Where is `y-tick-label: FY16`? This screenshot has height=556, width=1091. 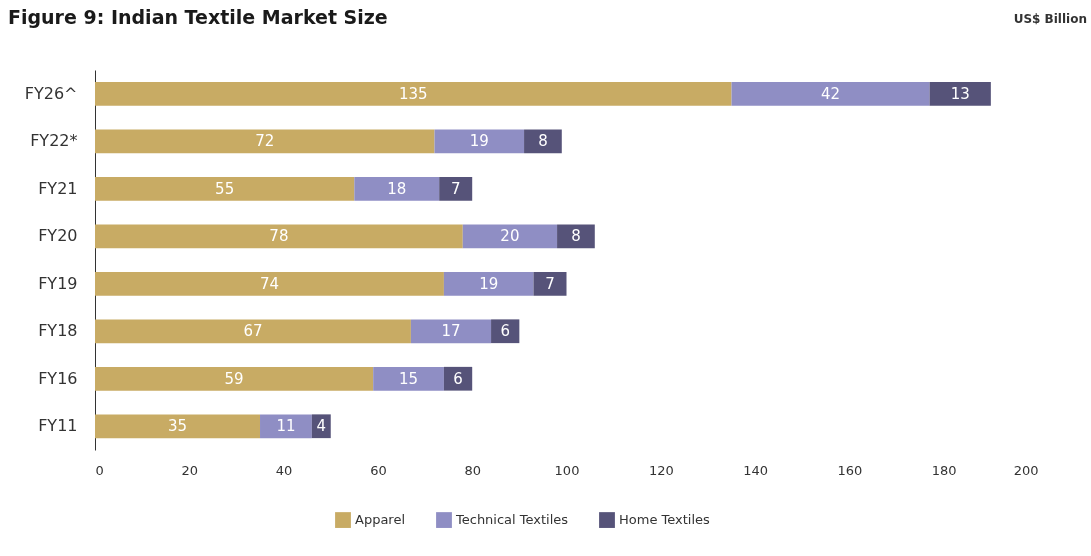 y-tick-label: FY16 is located at coordinates (58, 378).